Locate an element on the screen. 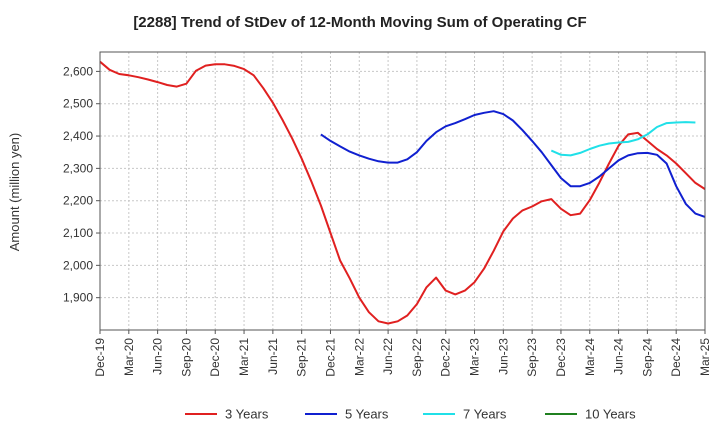 The width and height of the screenshot is (720, 440). x-tick-label: Jun-22 is located at coordinates (388, 356).